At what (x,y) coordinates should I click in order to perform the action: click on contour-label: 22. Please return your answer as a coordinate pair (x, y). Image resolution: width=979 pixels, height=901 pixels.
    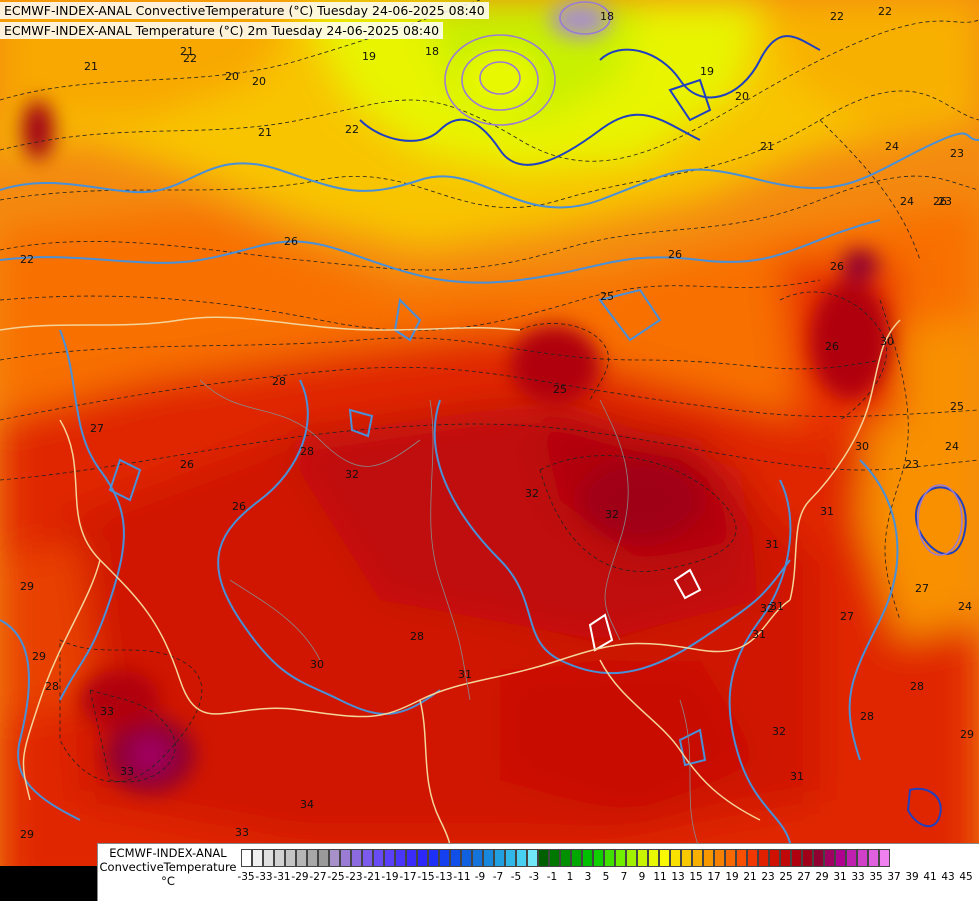
    Looking at the image, I should click on (837, 16).